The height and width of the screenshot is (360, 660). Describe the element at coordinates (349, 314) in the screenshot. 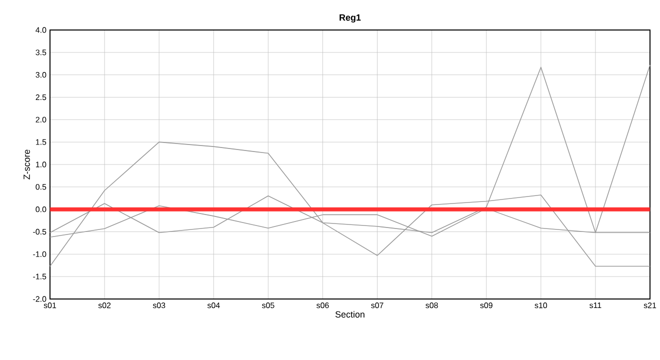

I see `x-axis-title: Section` at that location.